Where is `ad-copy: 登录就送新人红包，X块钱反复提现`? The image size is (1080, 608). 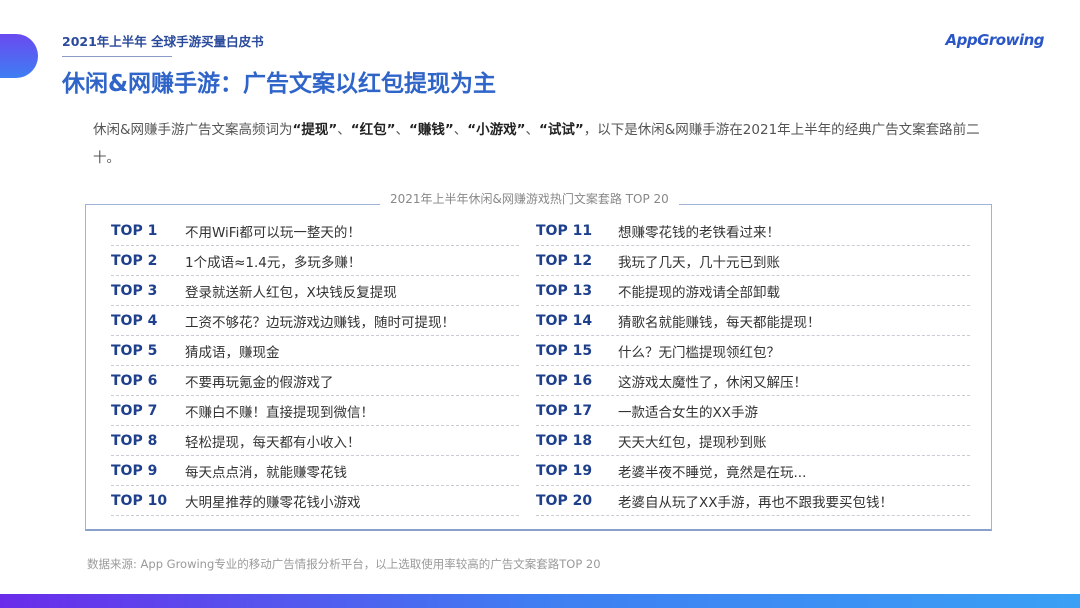
ad-copy: 登录就送新人红包，X块钱反复提现 is located at coordinates (291, 292).